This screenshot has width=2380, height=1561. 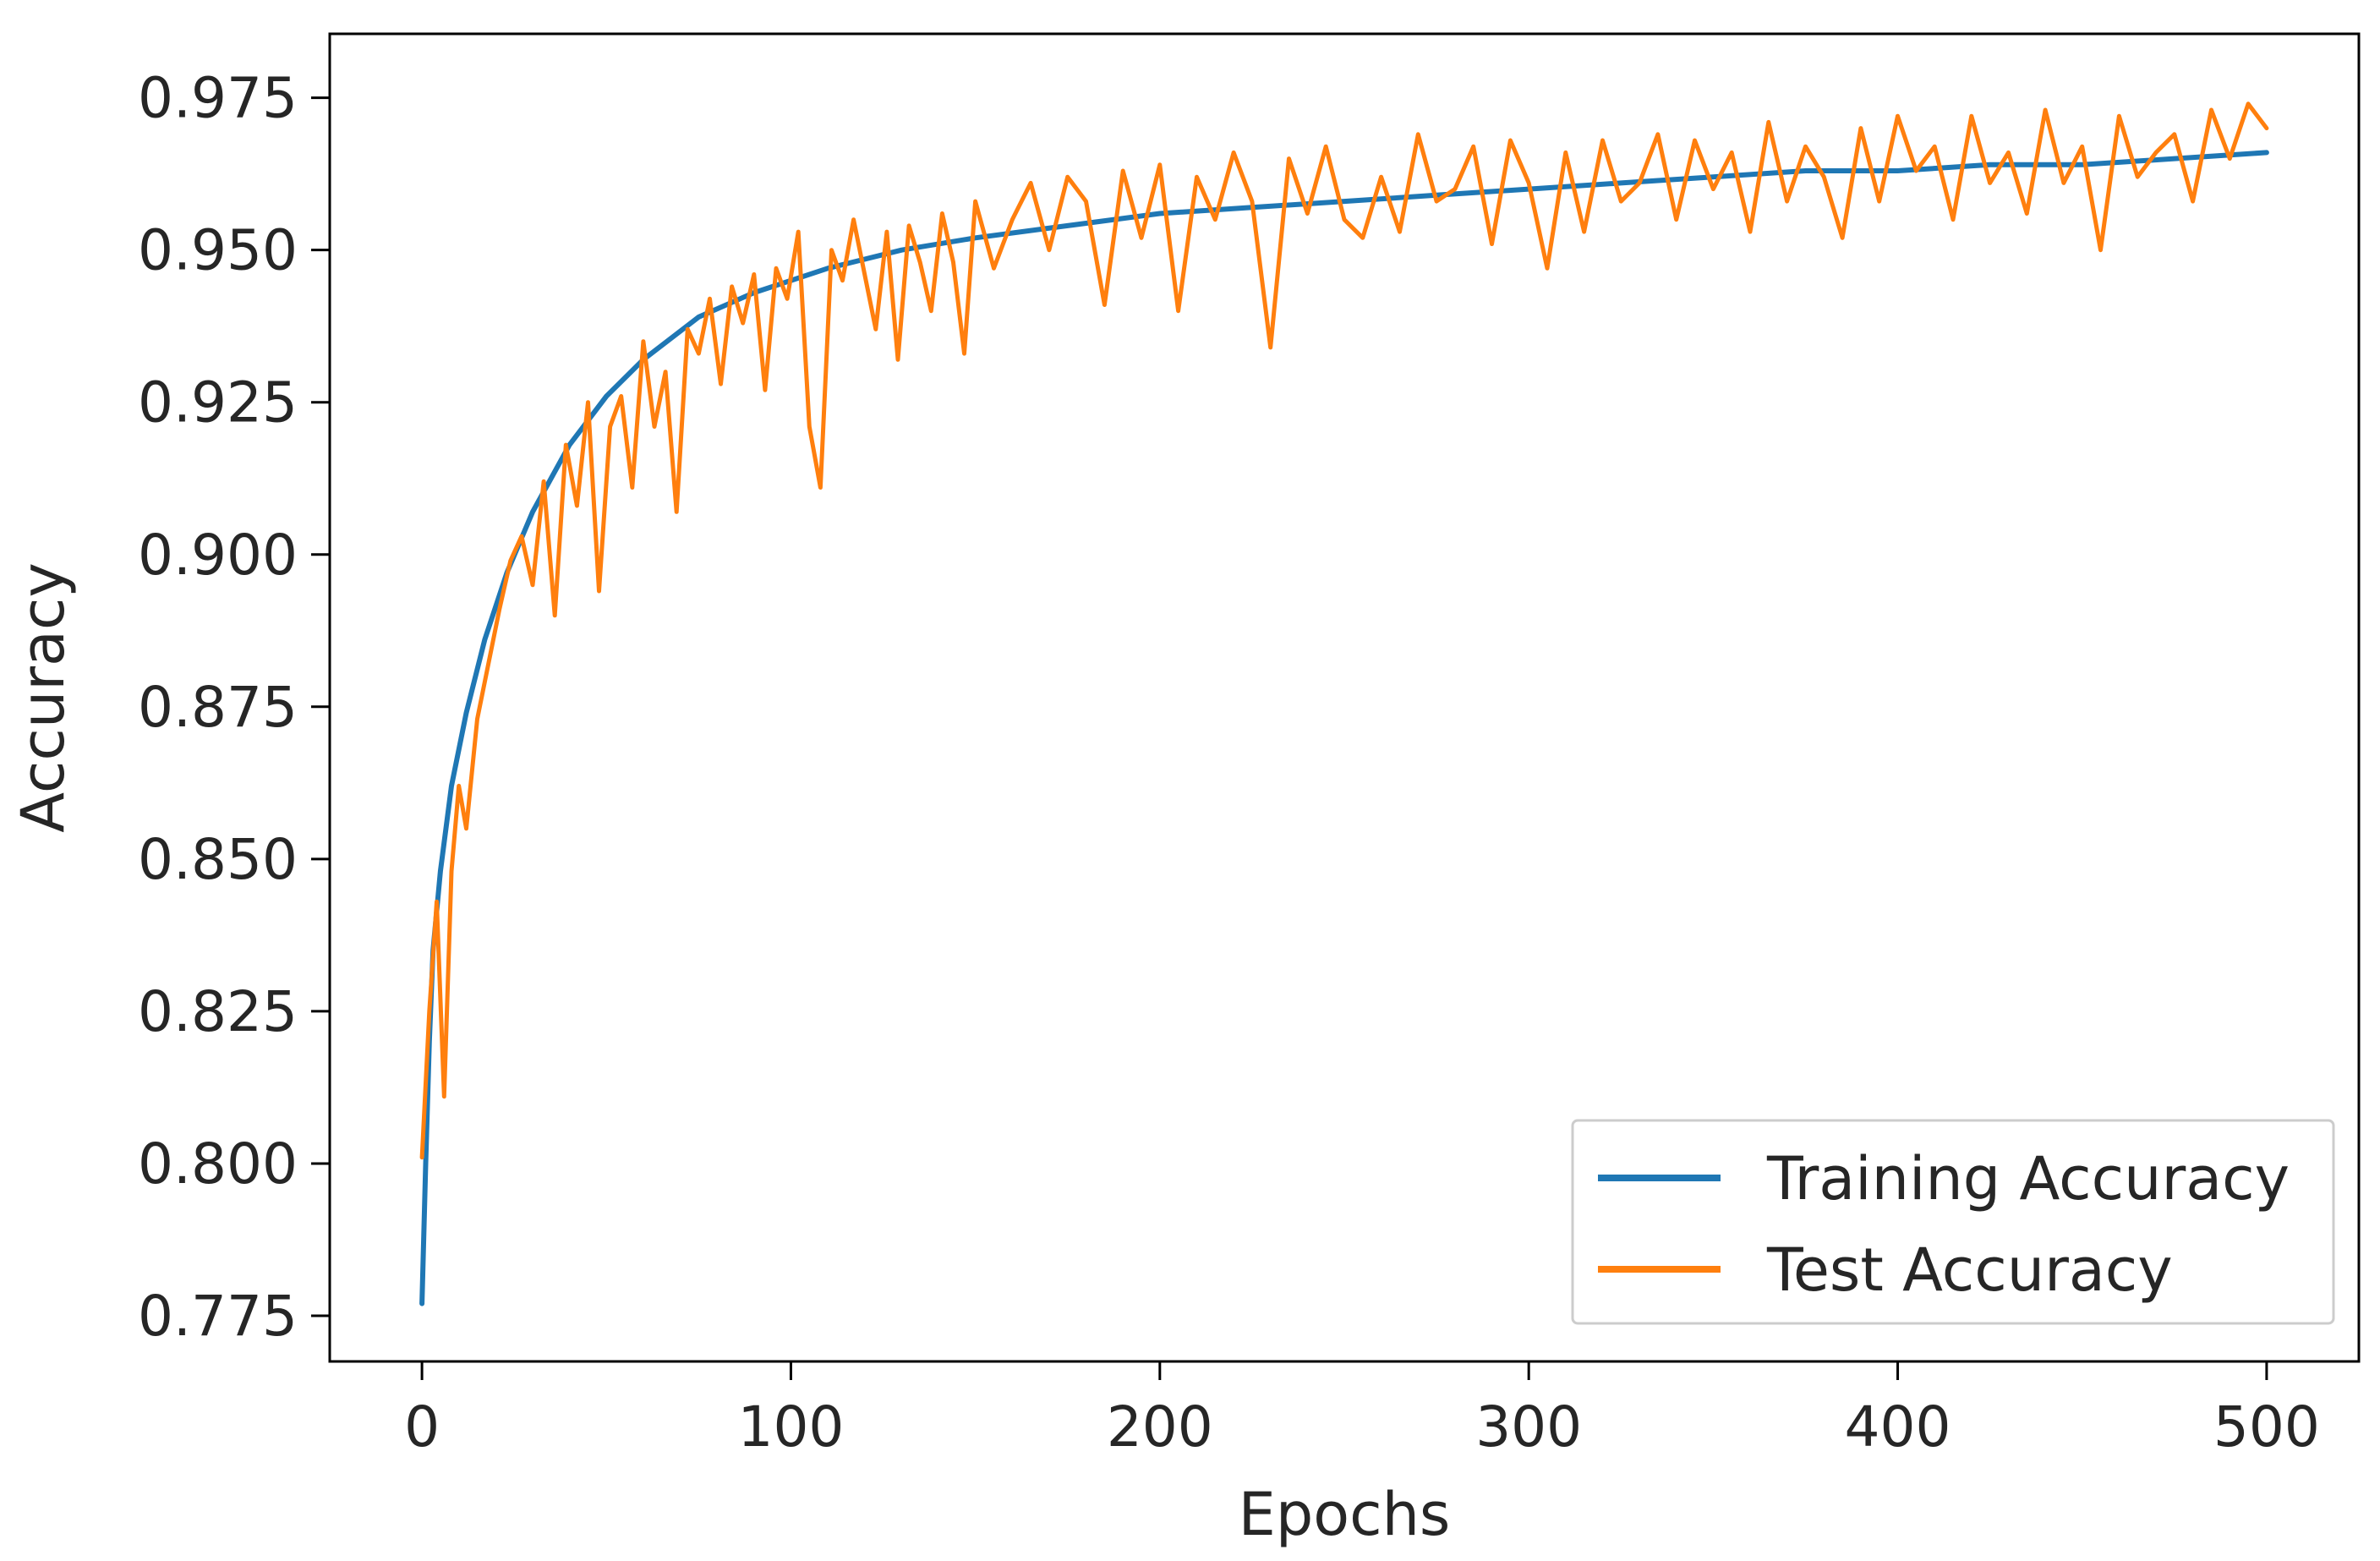 I want to click on y-tick-label: 0.775, so click(x=218, y=1316).